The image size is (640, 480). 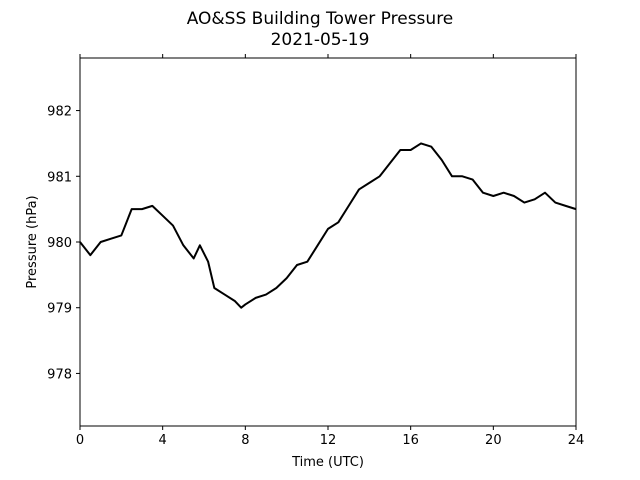 What do you see at coordinates (32, 241) in the screenshot?
I see `y-axis-label: Pressure (hPa)` at bounding box center [32, 241].